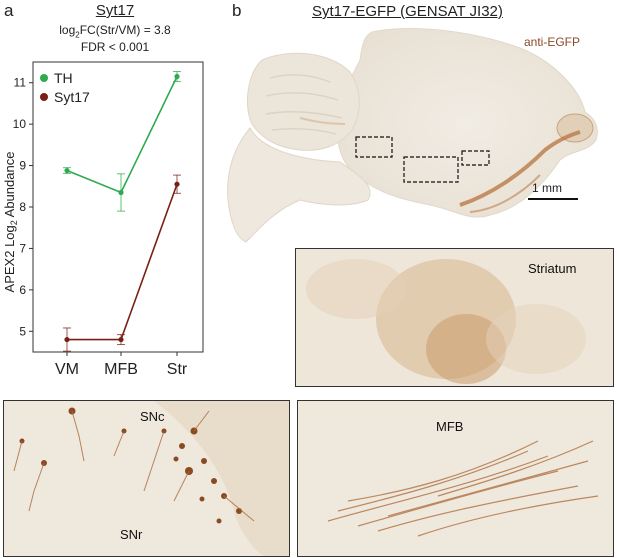  What do you see at coordinates (63, 78) in the screenshot?
I see `legend-label-th: TH` at bounding box center [63, 78].